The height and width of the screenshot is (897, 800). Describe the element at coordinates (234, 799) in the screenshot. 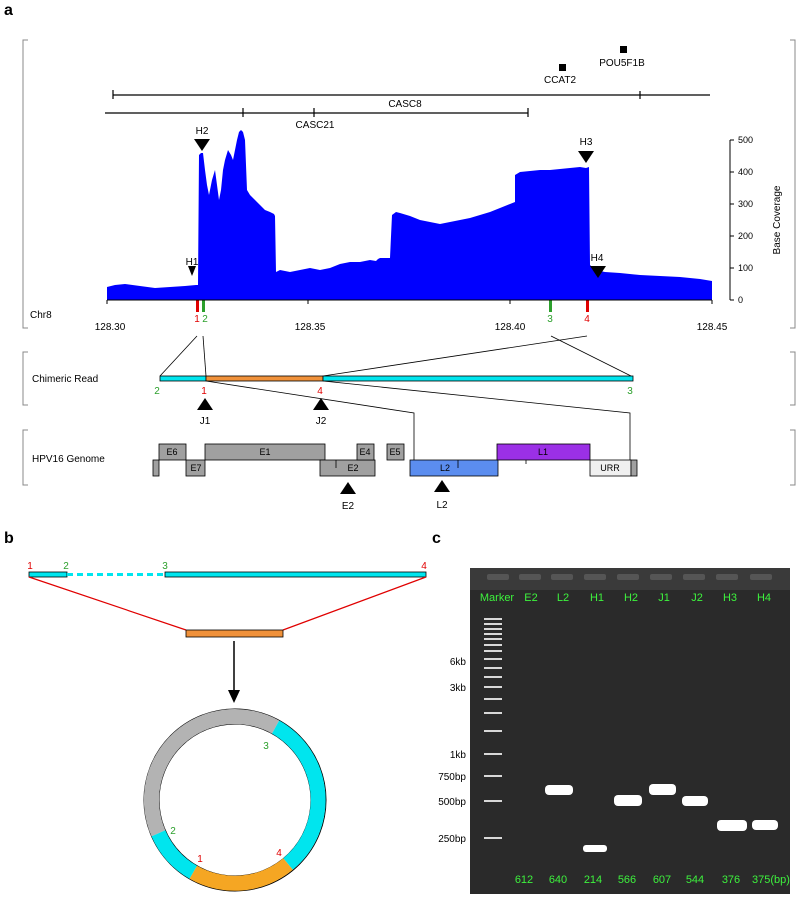

I see `b-ring-segments` at that location.